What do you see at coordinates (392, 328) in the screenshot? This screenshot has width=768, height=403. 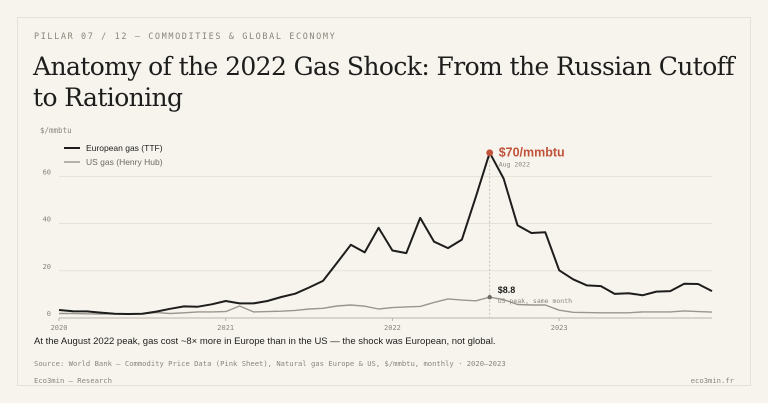 I see `x-tick-label-2022: 2022` at bounding box center [392, 328].